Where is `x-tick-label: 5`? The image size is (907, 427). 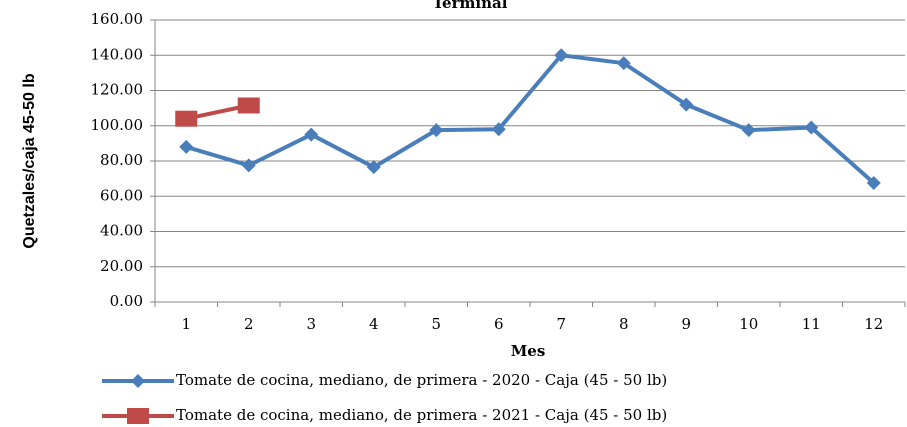 x-tick-label: 5 is located at coordinates (436, 324).